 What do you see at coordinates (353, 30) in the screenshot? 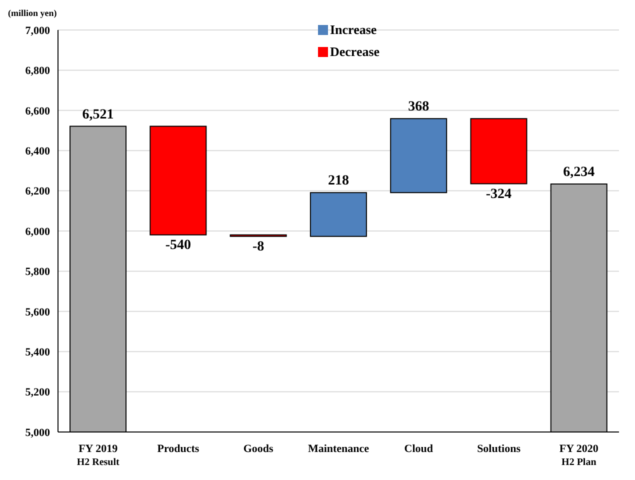
I see `legend-label: Increase` at bounding box center [353, 30].